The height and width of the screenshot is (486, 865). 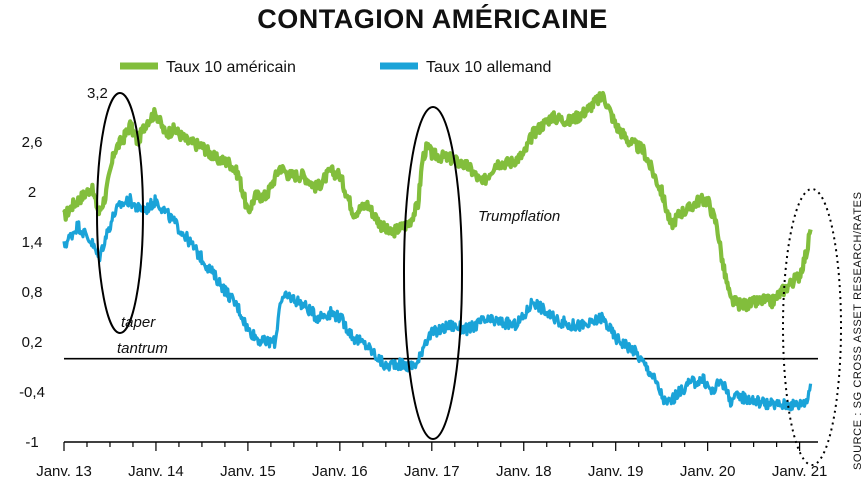 I want to click on annotation-trumpflation: Trumpflation, so click(x=519, y=216).